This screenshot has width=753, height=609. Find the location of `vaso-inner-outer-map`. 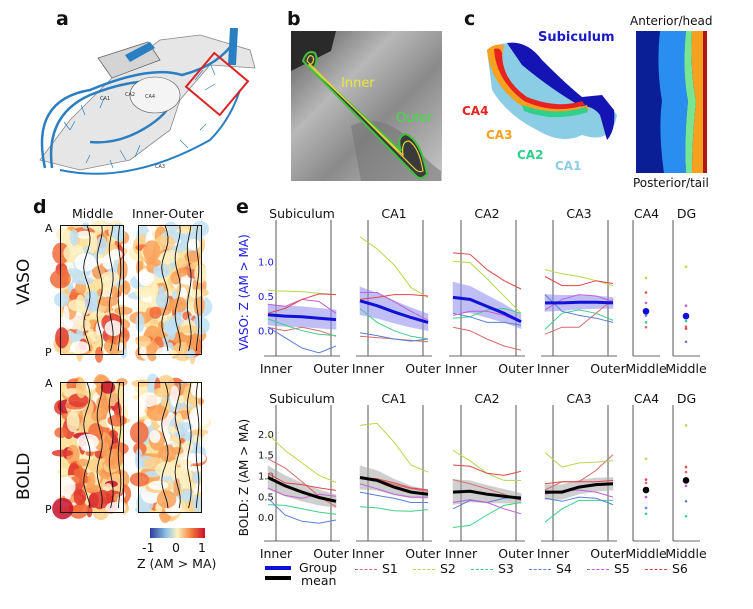

vaso-inner-outer-map is located at coordinates (170, 292).